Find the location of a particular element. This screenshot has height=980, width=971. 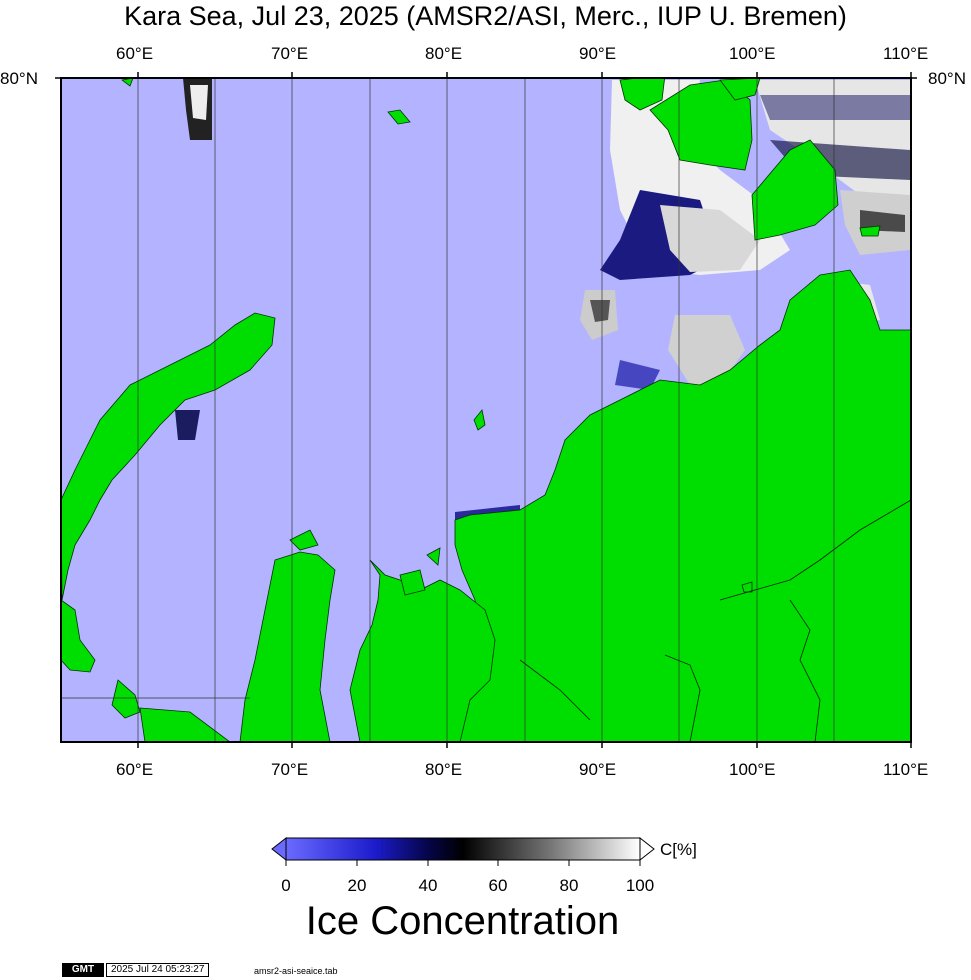

lon-label-bottom-70: 70°E is located at coordinates (290, 769).